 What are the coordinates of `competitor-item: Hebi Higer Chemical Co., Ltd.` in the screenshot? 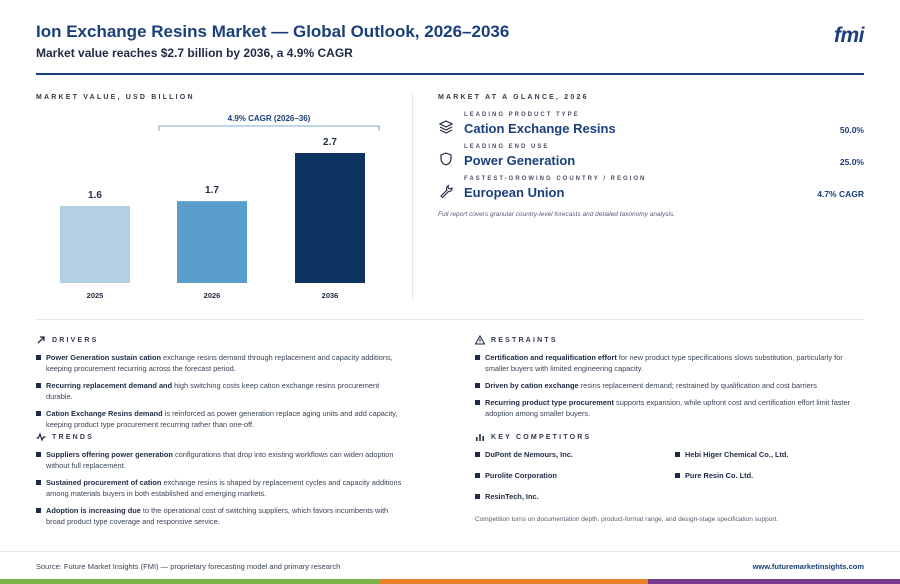 It's located at (731, 454).